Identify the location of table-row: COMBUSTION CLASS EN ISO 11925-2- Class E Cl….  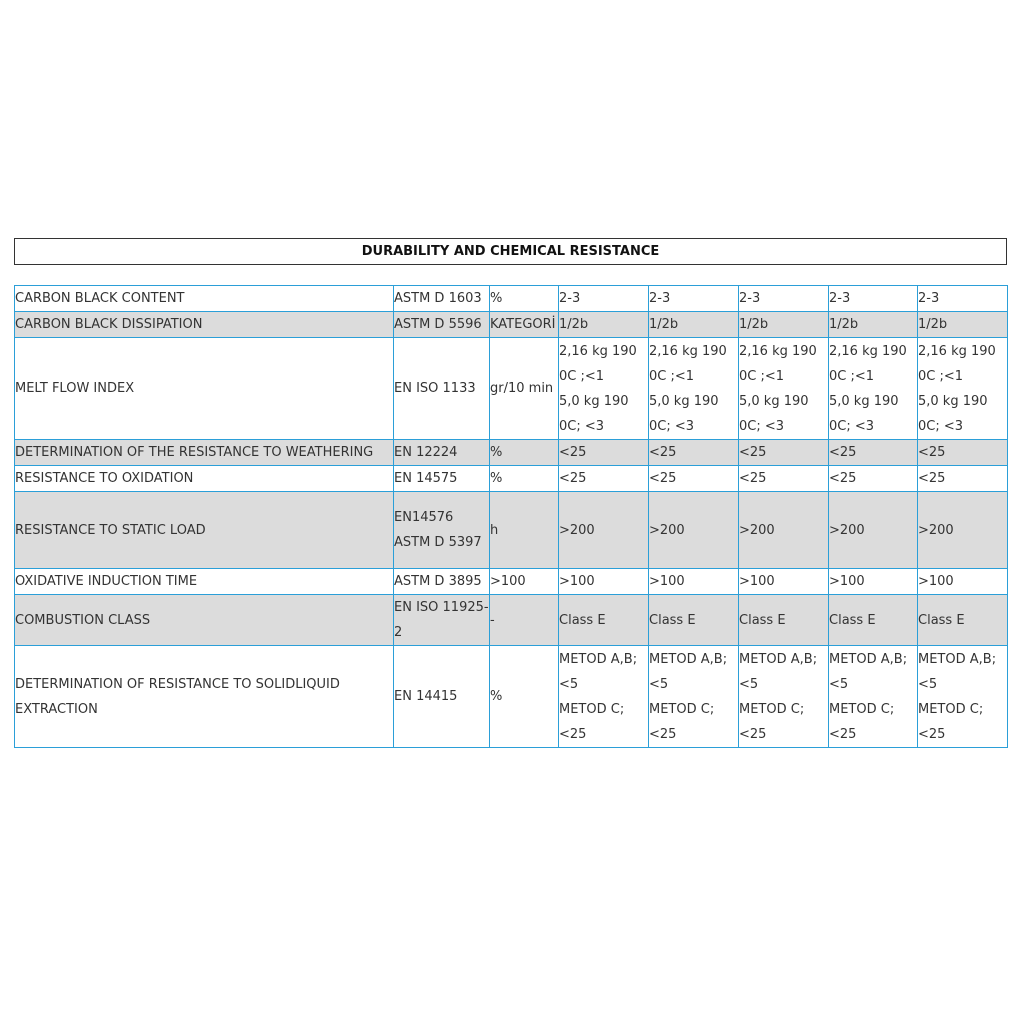
(511, 620).